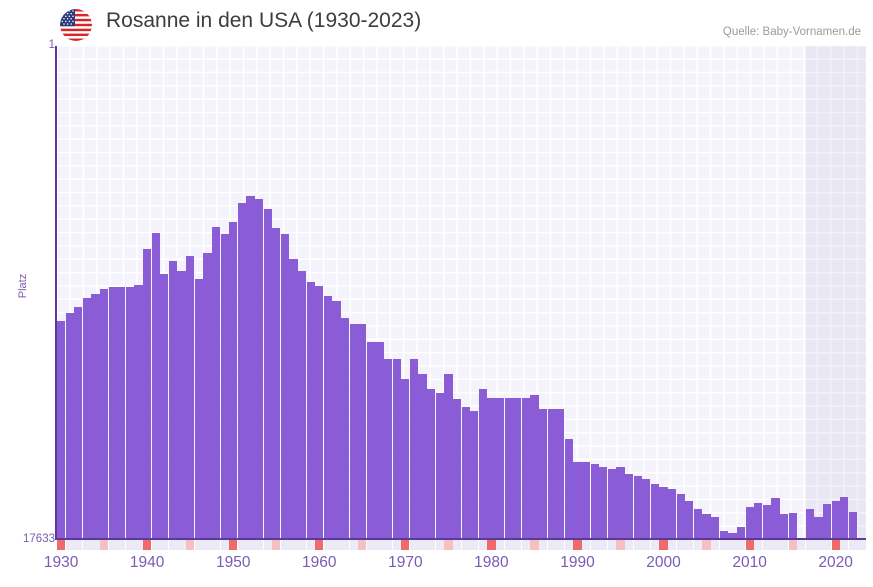 This screenshot has height=587, width=873. What do you see at coordinates (267, 374) in the screenshot?
I see `bar-1954` at bounding box center [267, 374].